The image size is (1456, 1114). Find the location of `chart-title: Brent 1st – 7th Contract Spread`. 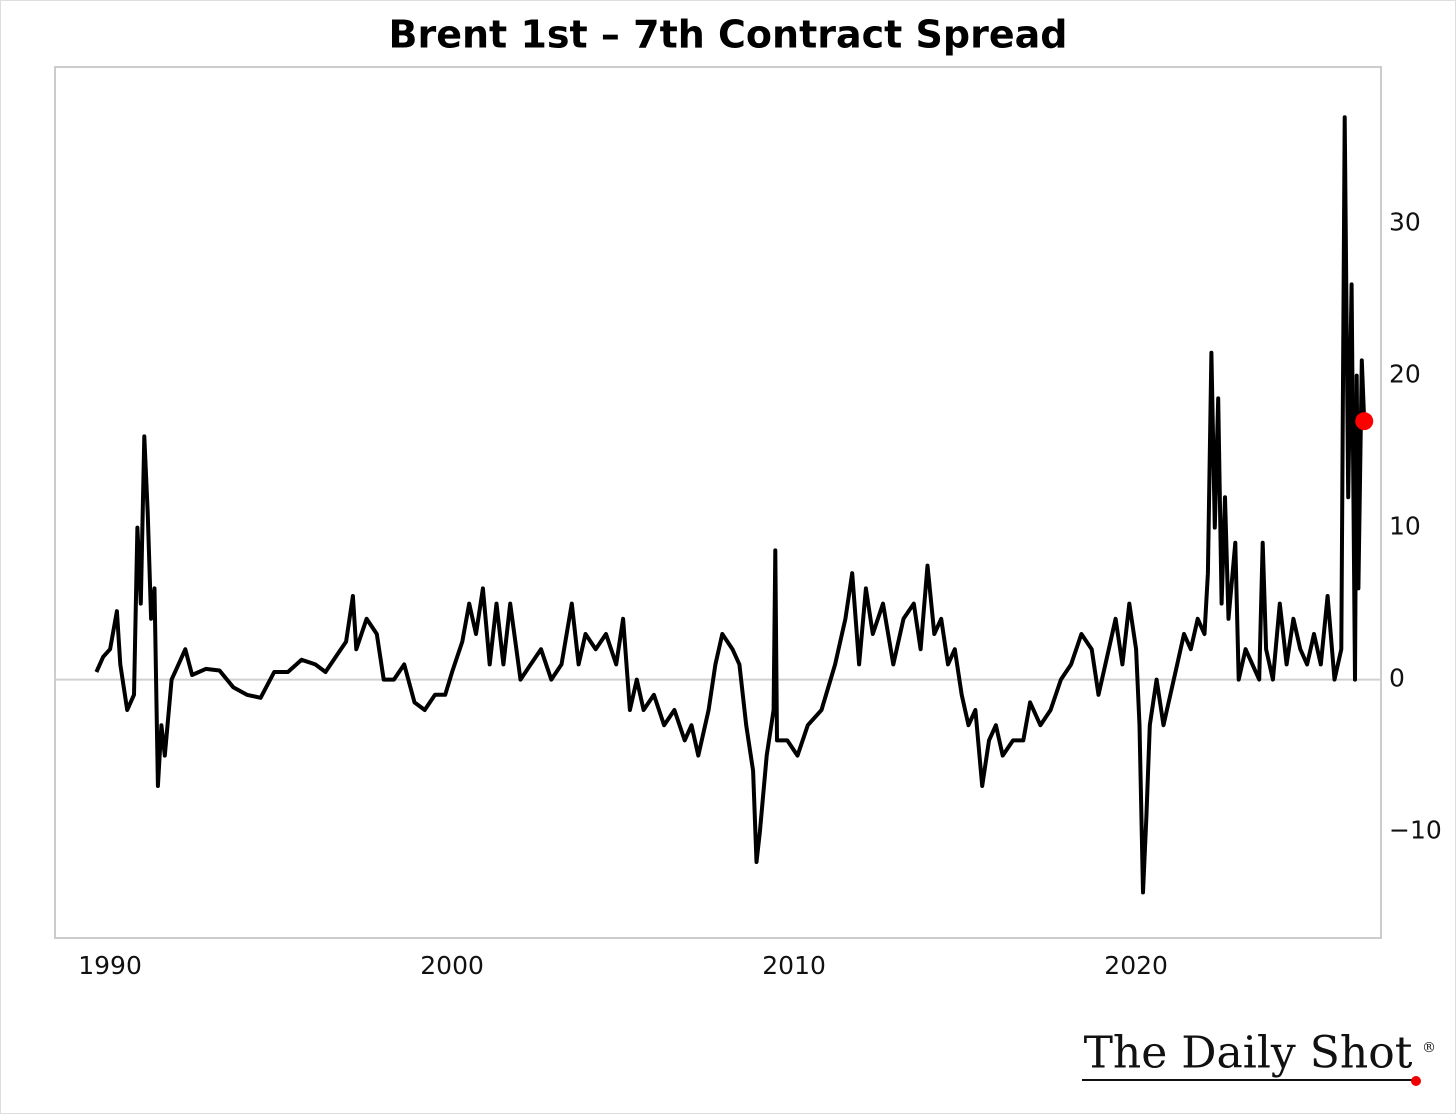

chart-title: Brent 1st – 7th Contract Spread is located at coordinates (728, 35).